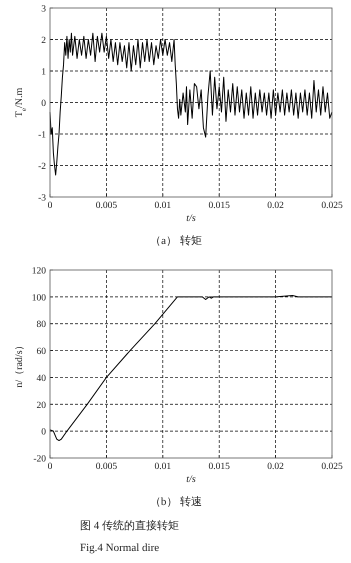  What do you see at coordinates (39, 298) in the screenshot?
I see `y-tick-label: 100` at bounding box center [39, 298].